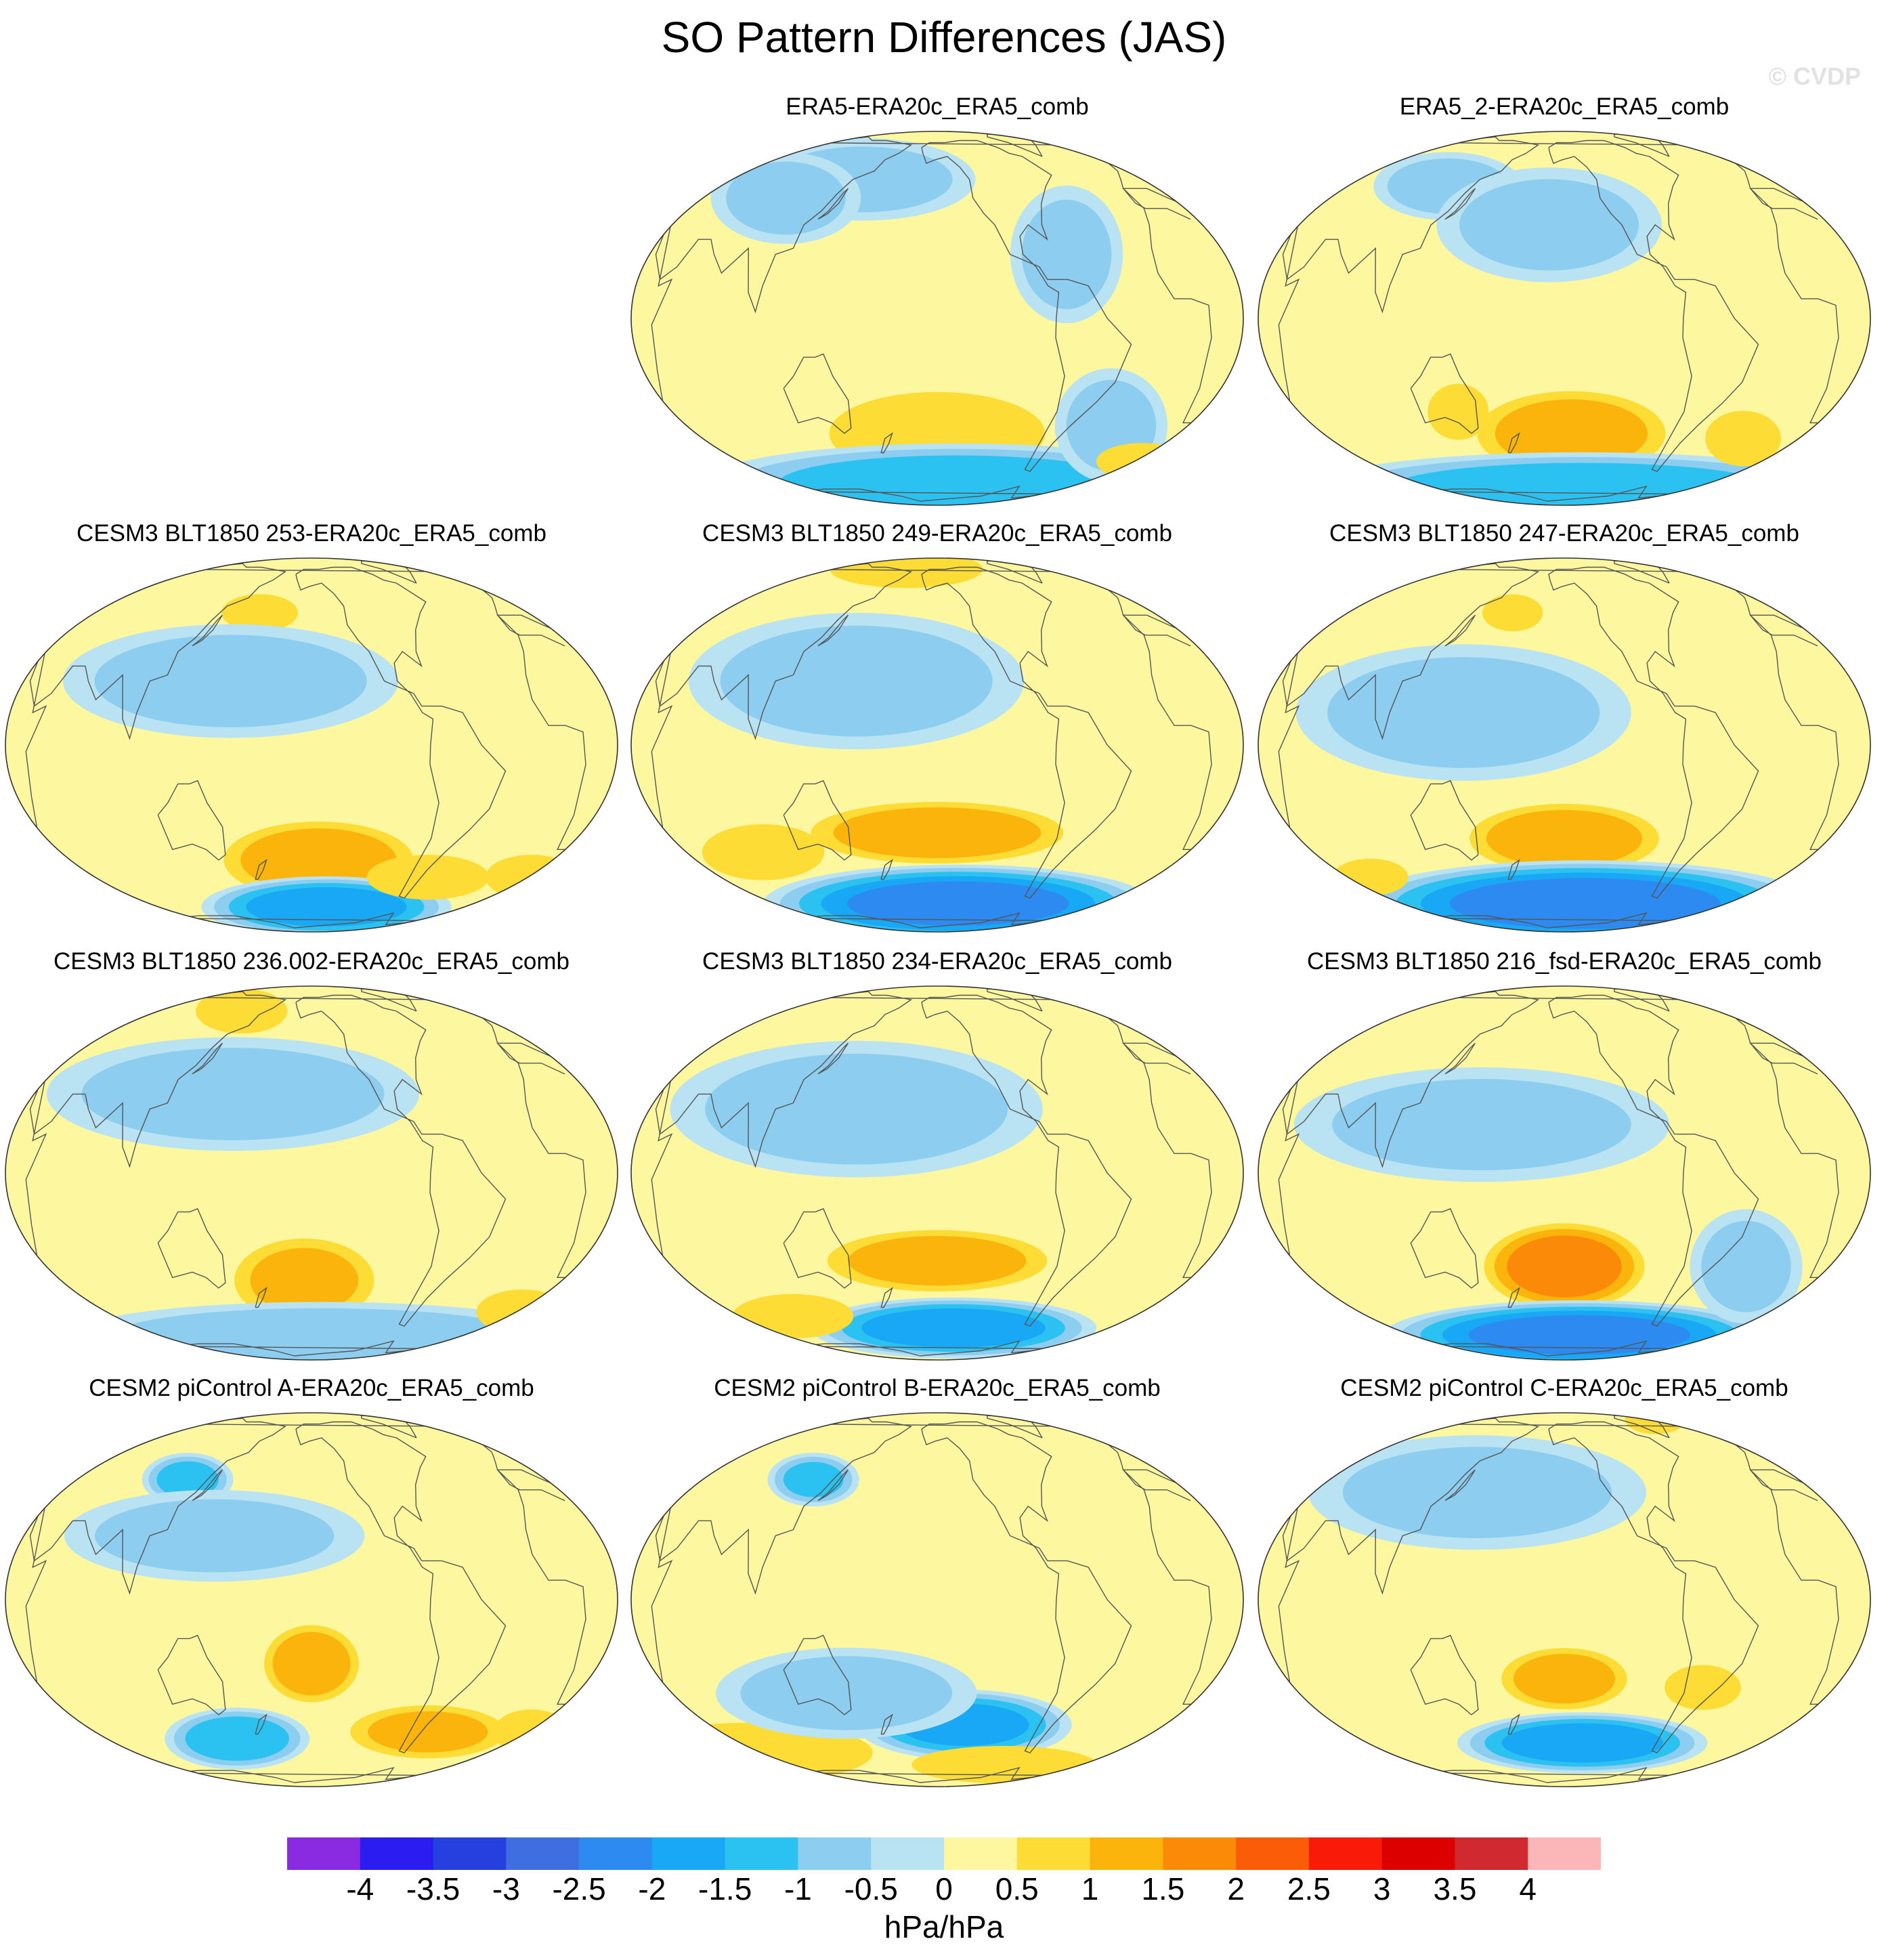  What do you see at coordinates (1564, 961) in the screenshot?
I see `panel-title: CESM3 BLT1850 216_fsd-ERA20c_ERA5_comb` at bounding box center [1564, 961].